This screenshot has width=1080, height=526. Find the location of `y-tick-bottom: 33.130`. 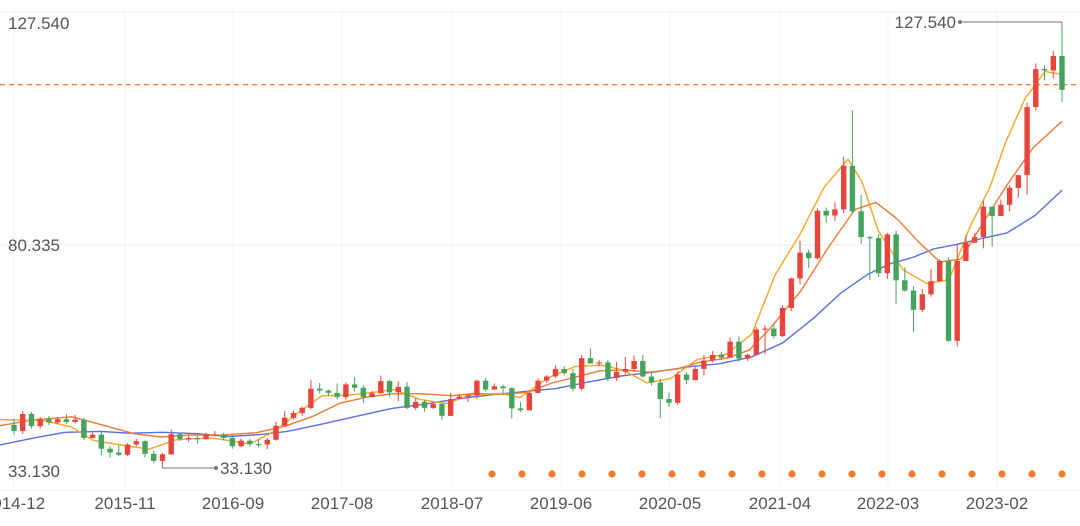

y-tick-bottom: 33.130 is located at coordinates (34, 471).